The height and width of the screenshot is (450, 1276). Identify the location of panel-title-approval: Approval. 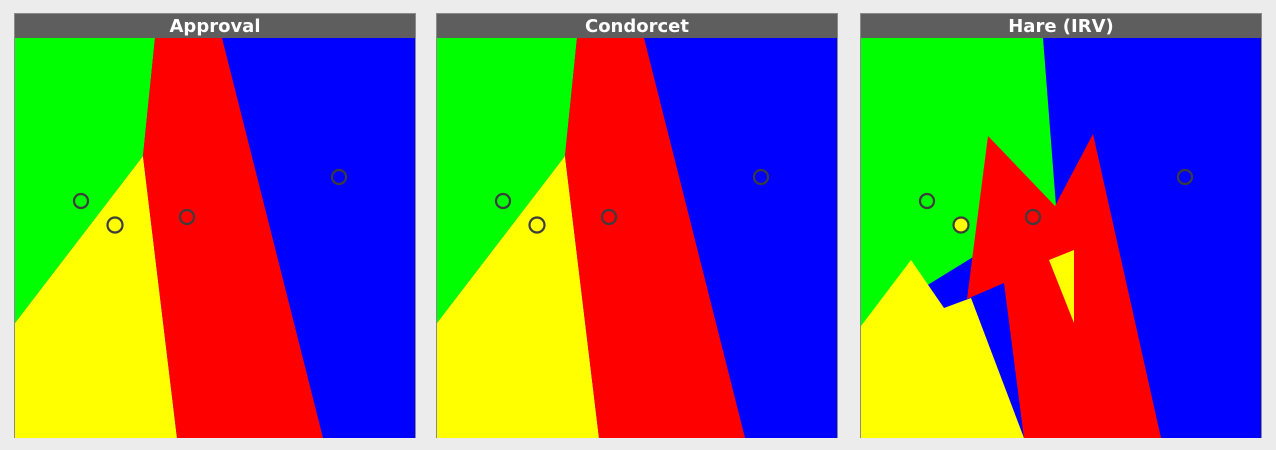
(215, 26).